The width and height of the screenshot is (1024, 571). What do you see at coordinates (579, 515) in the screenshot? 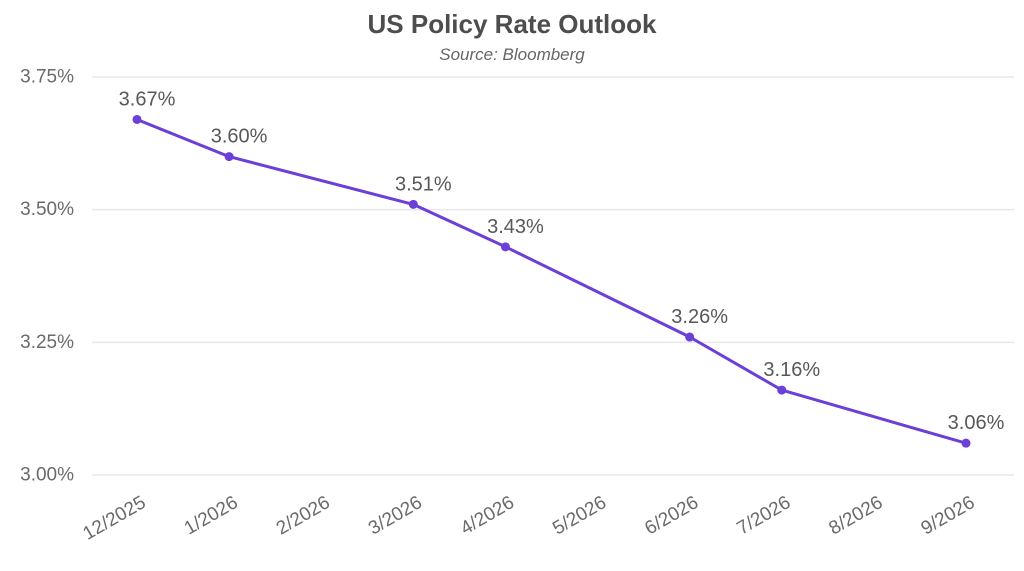
I see `x-axis-tick-label: 5/2026` at bounding box center [579, 515].